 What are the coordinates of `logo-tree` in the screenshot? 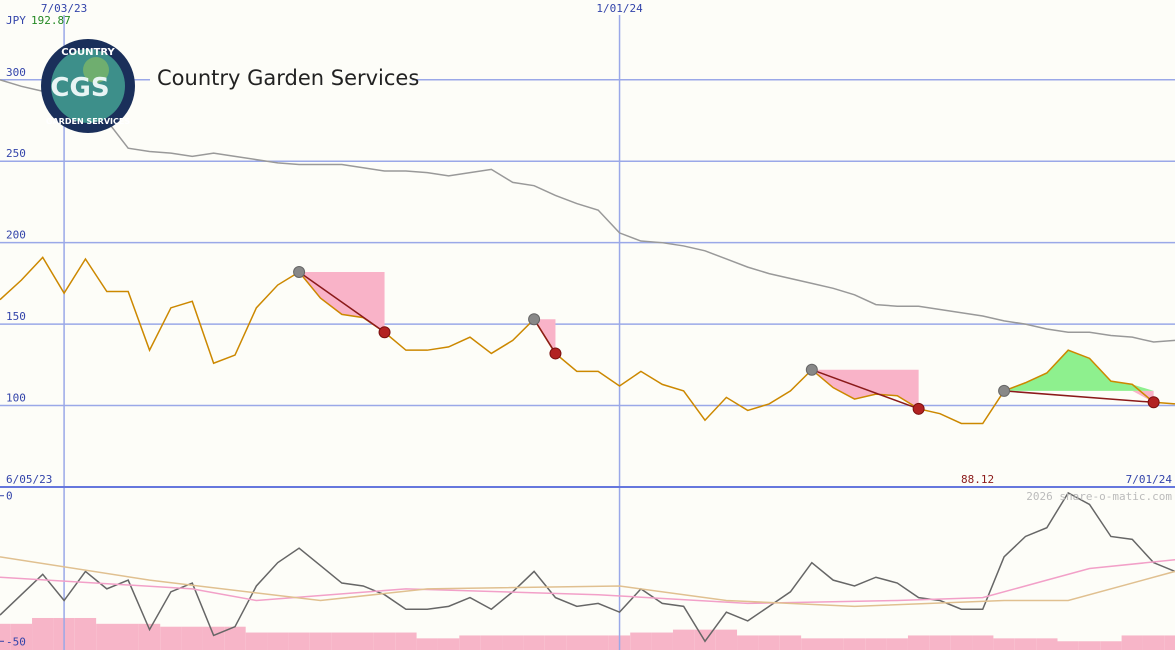 It's located at (96, 70).